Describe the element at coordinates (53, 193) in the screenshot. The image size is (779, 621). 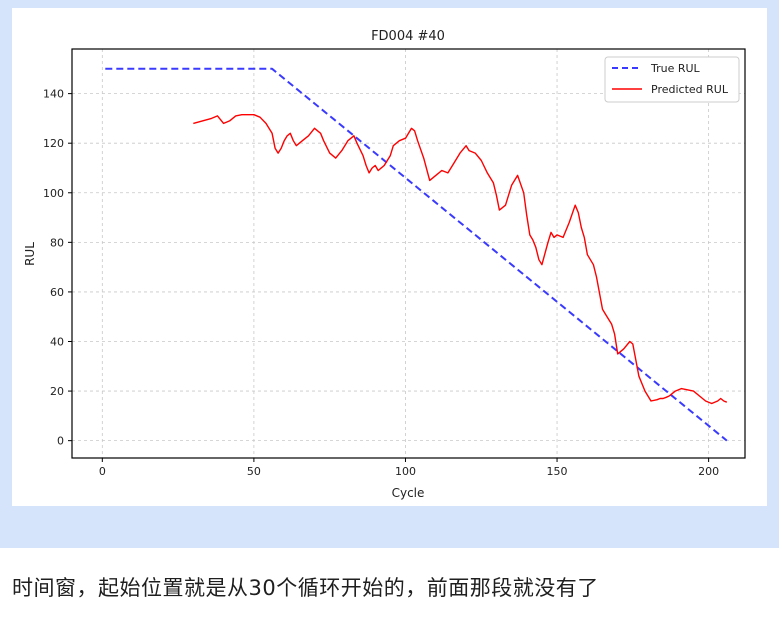
I see `y-tick-label: 100` at that location.